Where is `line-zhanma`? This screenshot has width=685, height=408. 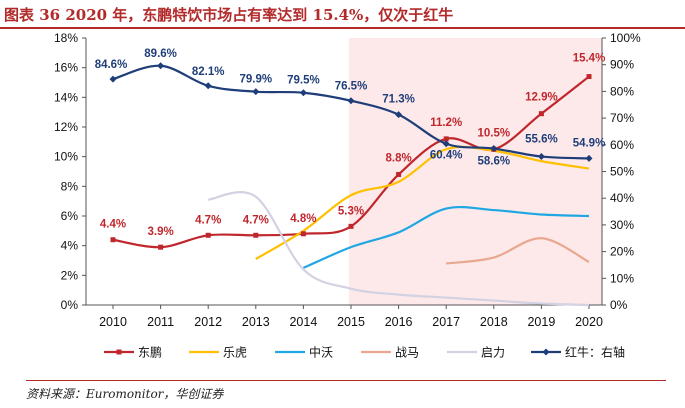 line-zhanma is located at coordinates (518, 251).